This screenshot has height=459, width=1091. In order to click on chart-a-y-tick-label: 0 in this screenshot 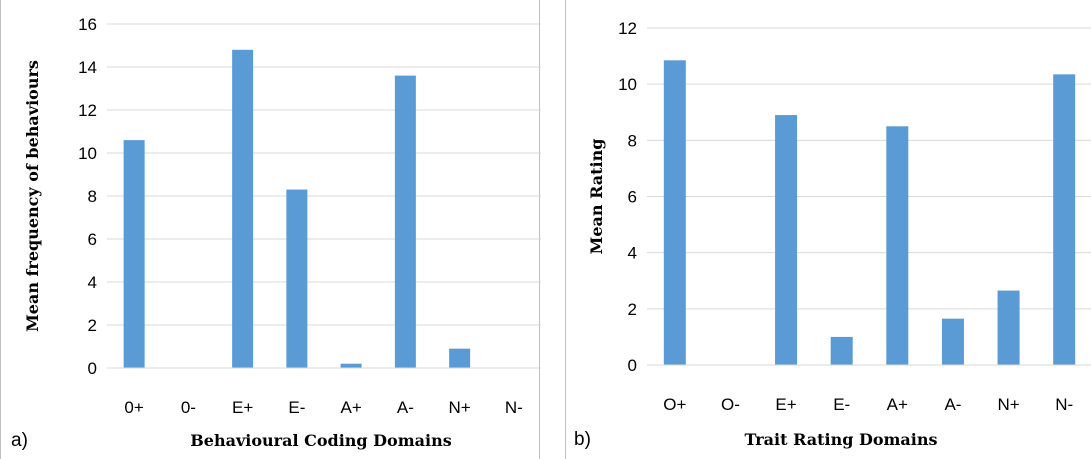, I will do `click(92, 368)`.